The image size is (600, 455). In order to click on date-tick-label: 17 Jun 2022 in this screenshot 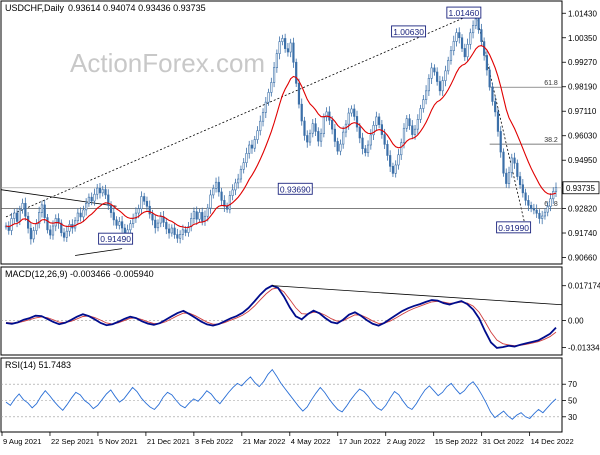, I will do `click(360, 441)`.